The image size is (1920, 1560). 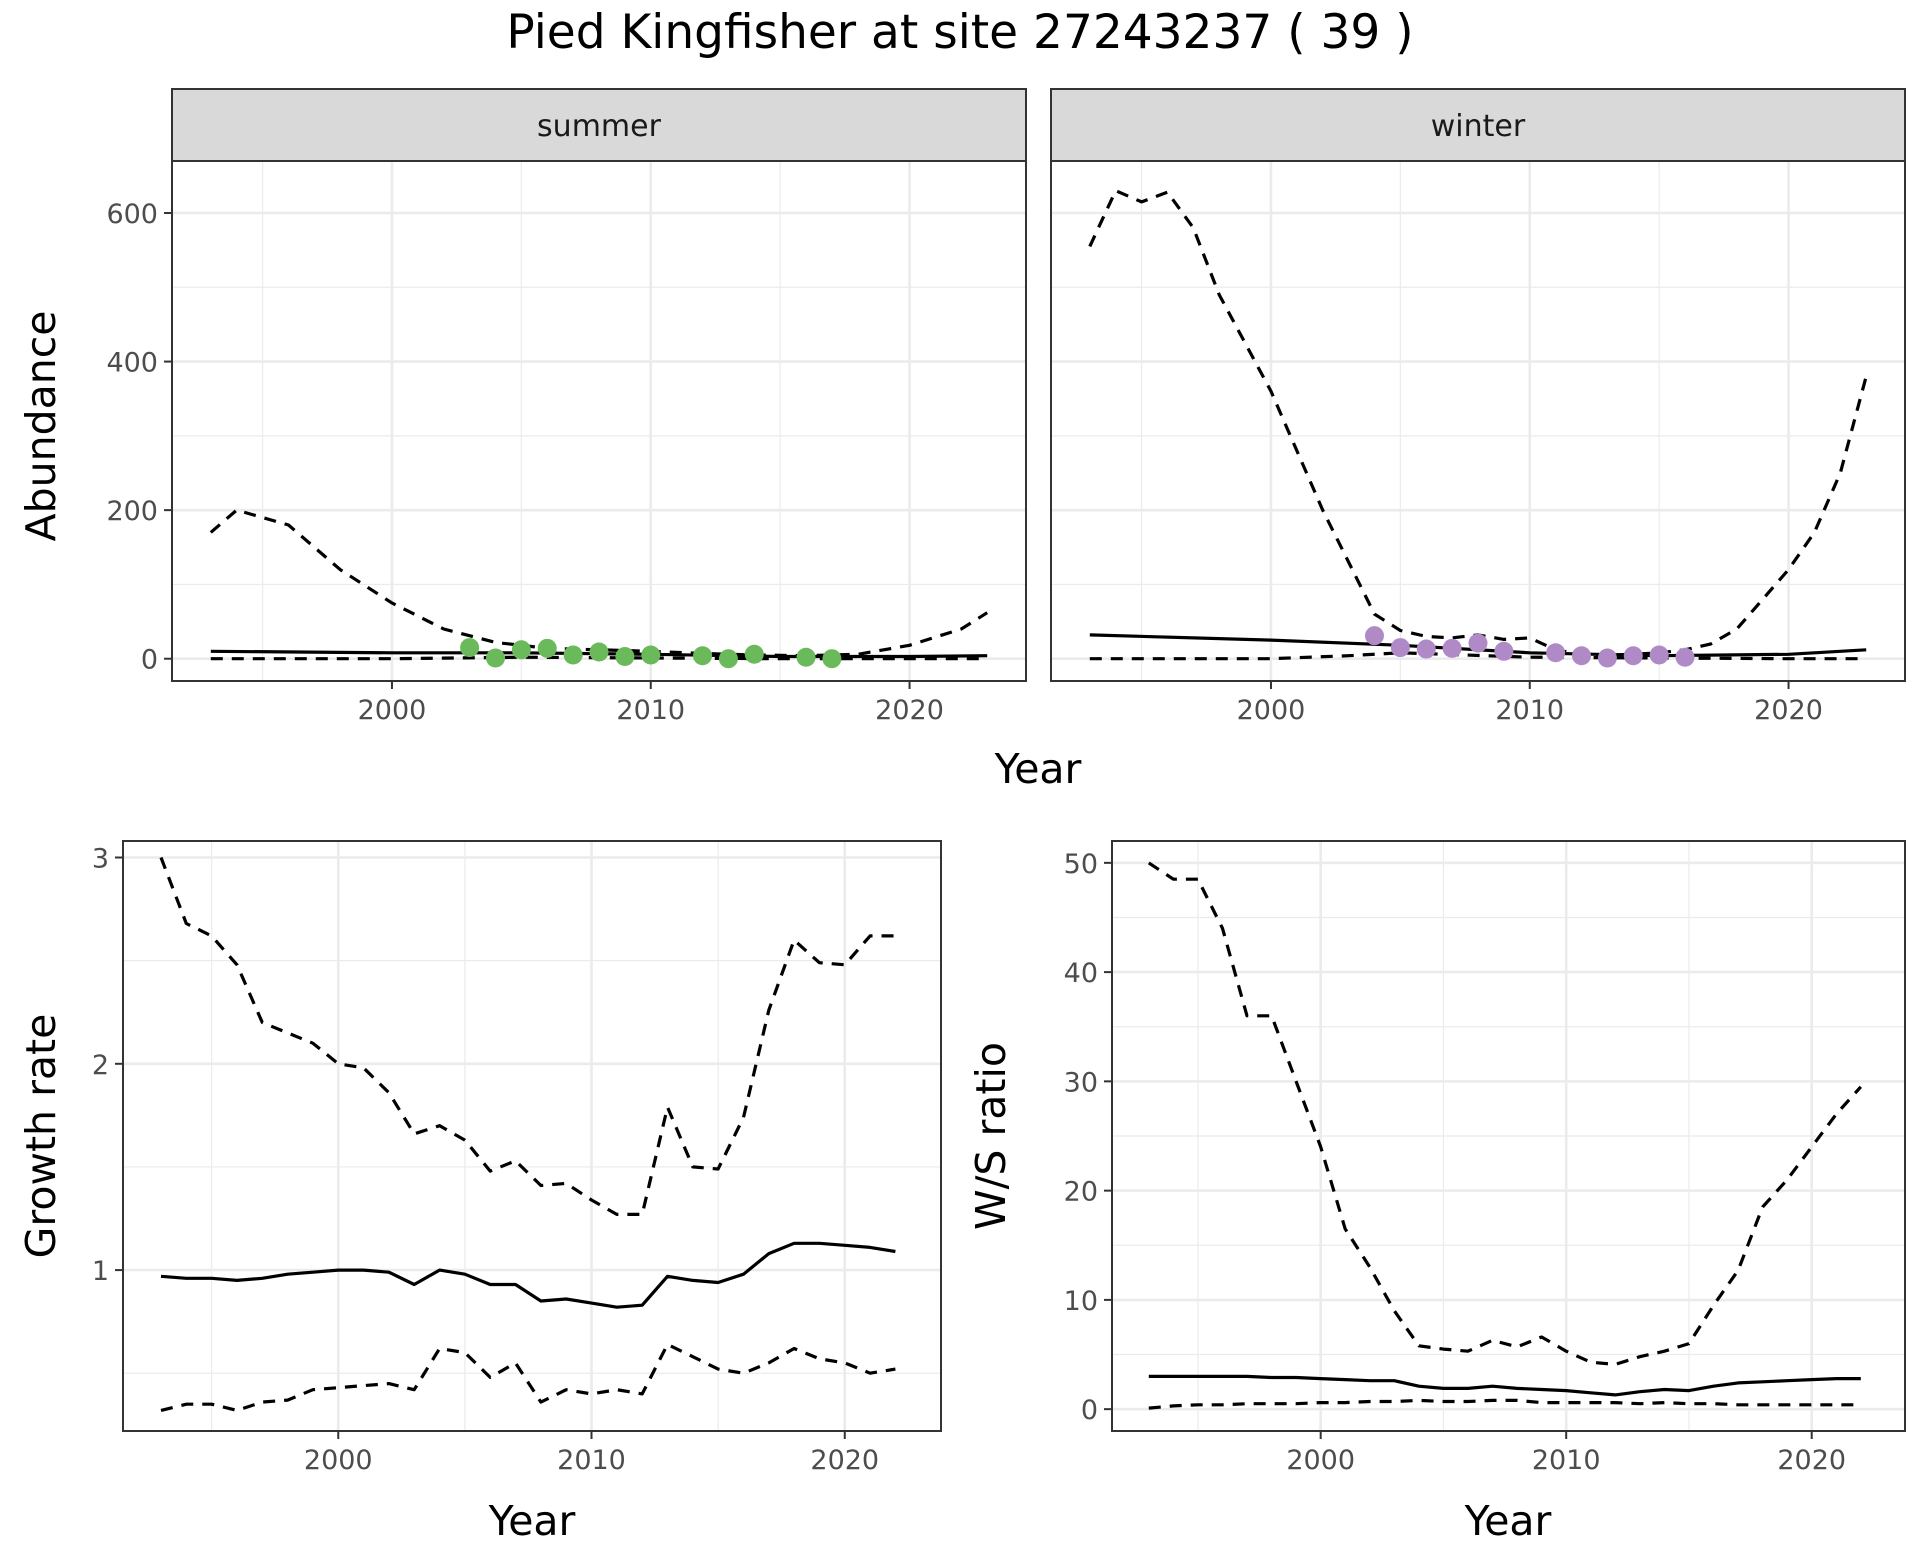 What do you see at coordinates (528, 1275) in the screenshot?
I see `growth-rate-estimate-line` at bounding box center [528, 1275].